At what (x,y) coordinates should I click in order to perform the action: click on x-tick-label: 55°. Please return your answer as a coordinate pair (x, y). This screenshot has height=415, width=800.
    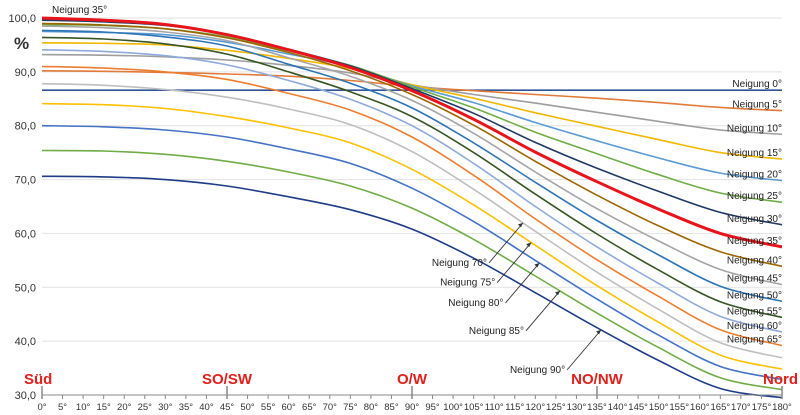
    Looking at the image, I should click on (268, 407).